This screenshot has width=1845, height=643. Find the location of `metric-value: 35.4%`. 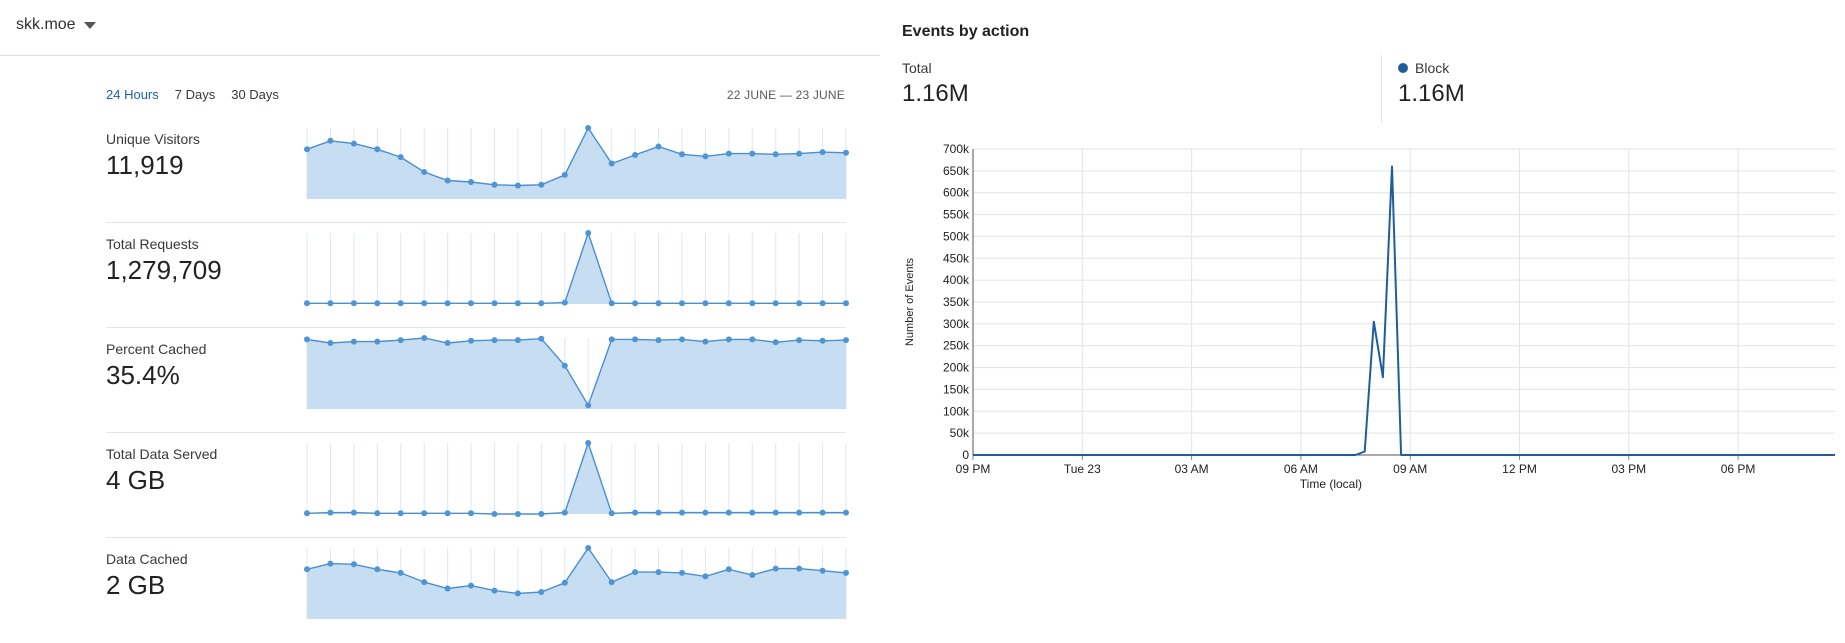

metric-value: 35.4% is located at coordinates (143, 375).